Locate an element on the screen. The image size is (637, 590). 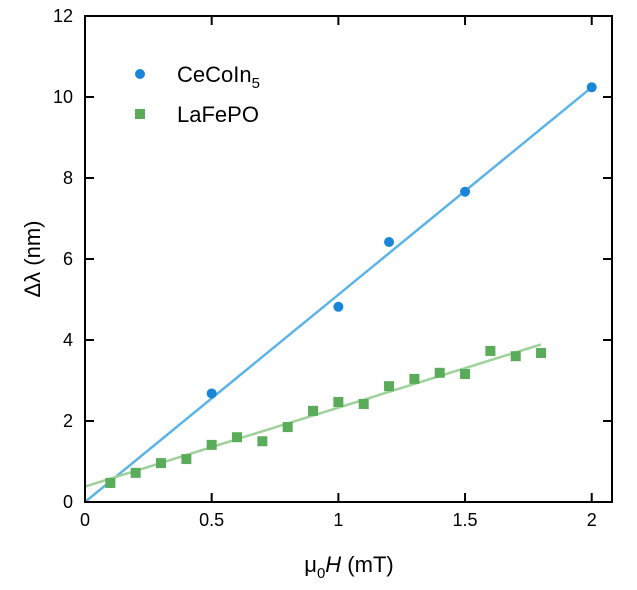
legend-label: CeCoIn5 is located at coordinates (218, 77).